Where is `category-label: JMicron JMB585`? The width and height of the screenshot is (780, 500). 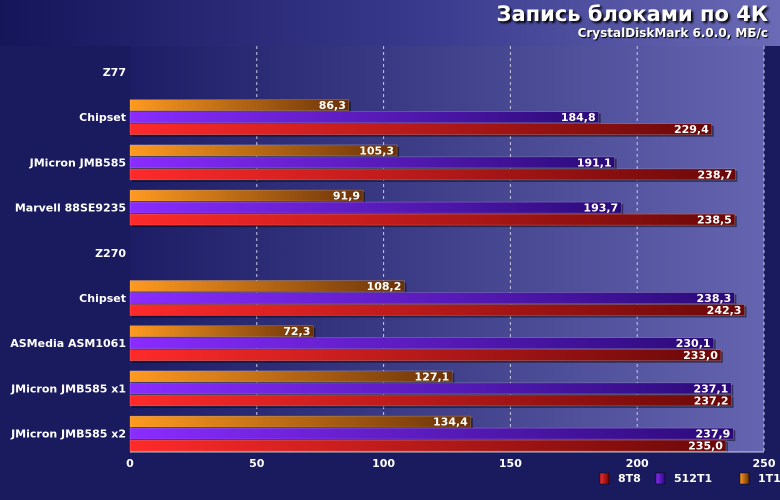
category-label: JMicron JMB585 is located at coordinates (77, 162).